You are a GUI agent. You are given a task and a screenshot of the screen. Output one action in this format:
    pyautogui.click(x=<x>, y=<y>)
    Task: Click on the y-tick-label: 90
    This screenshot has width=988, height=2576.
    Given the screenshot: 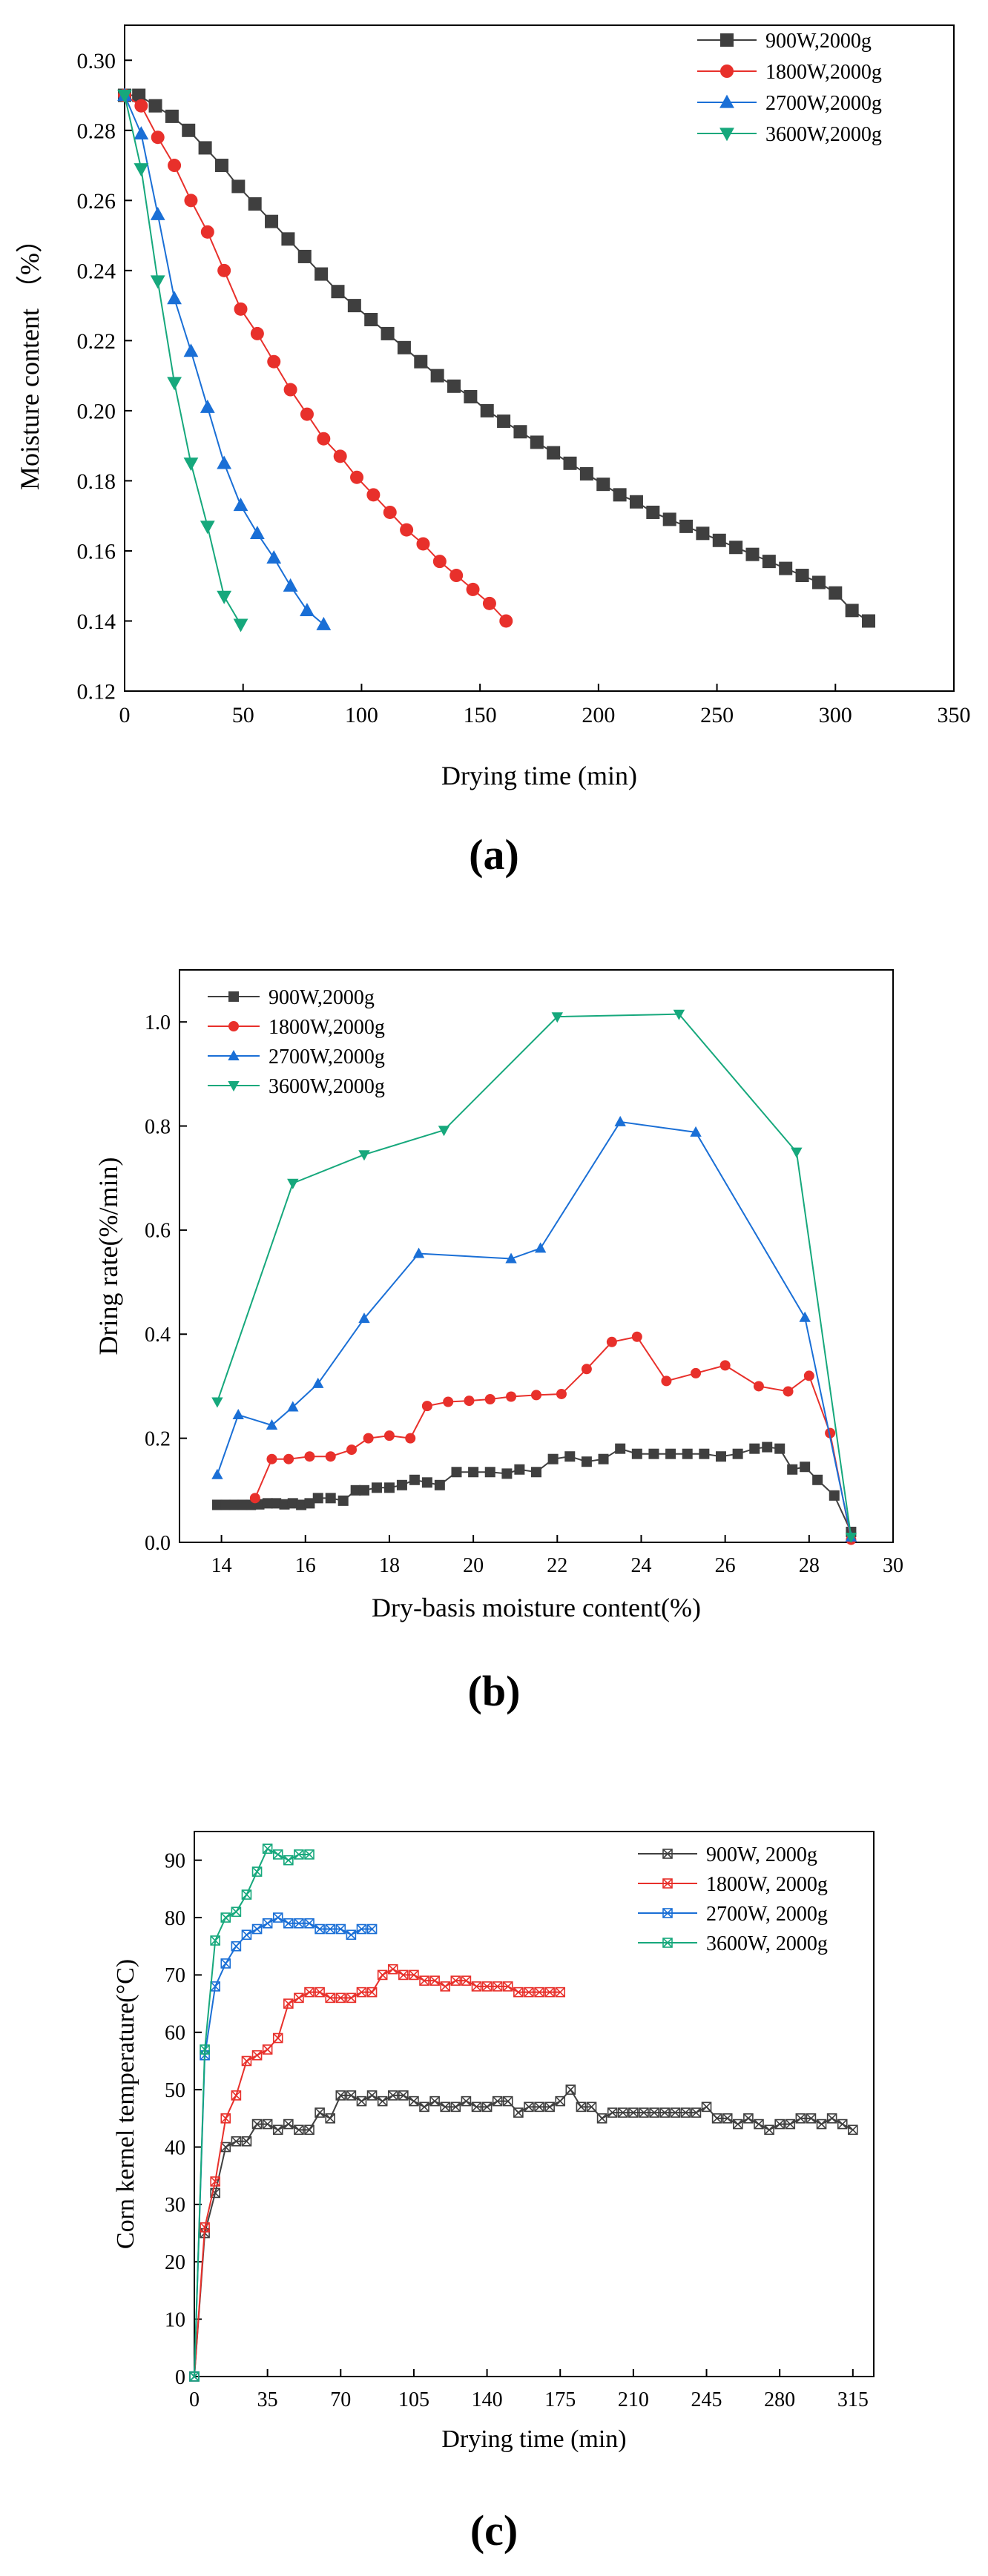 What is the action you would take?
    pyautogui.click(x=175, y=1860)
    